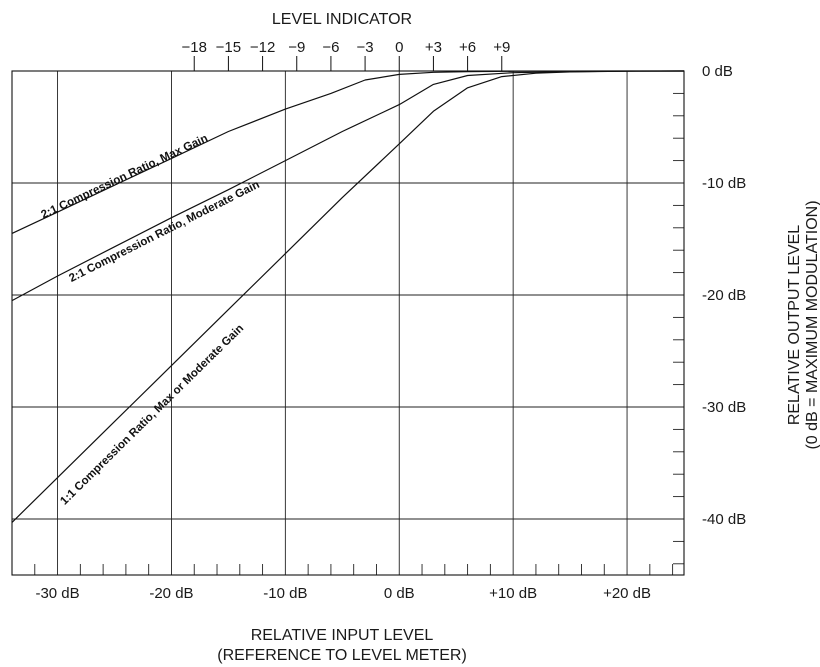 Image resolution: width=820 pixels, height=667 pixels. Describe the element at coordinates (812, 324) in the screenshot. I see `y-axis-label-line2: (0 dB = MAXIMUM MODULATION)` at that location.